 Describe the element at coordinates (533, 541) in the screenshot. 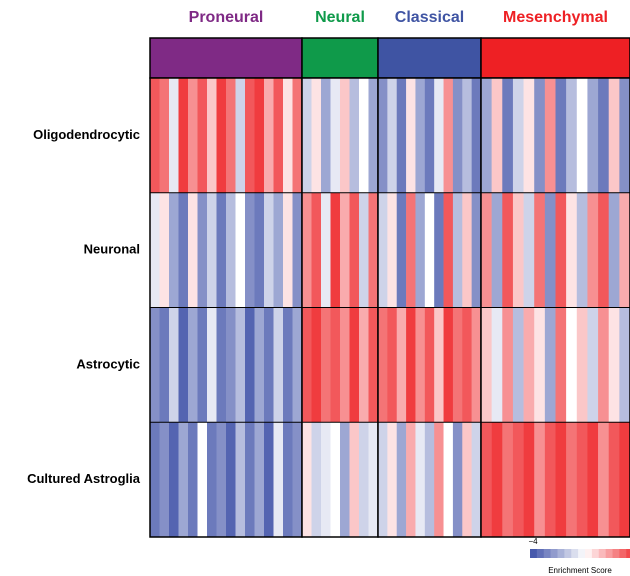

I see `colorbar-tick-label: −4` at that location.